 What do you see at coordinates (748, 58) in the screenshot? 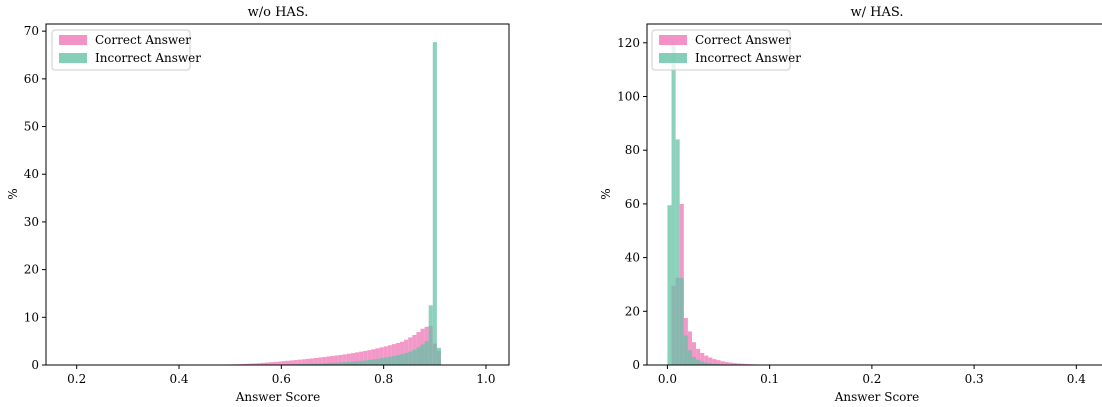
I see `right-legend-label-incorrect: Incorrect Answer` at bounding box center [748, 58].